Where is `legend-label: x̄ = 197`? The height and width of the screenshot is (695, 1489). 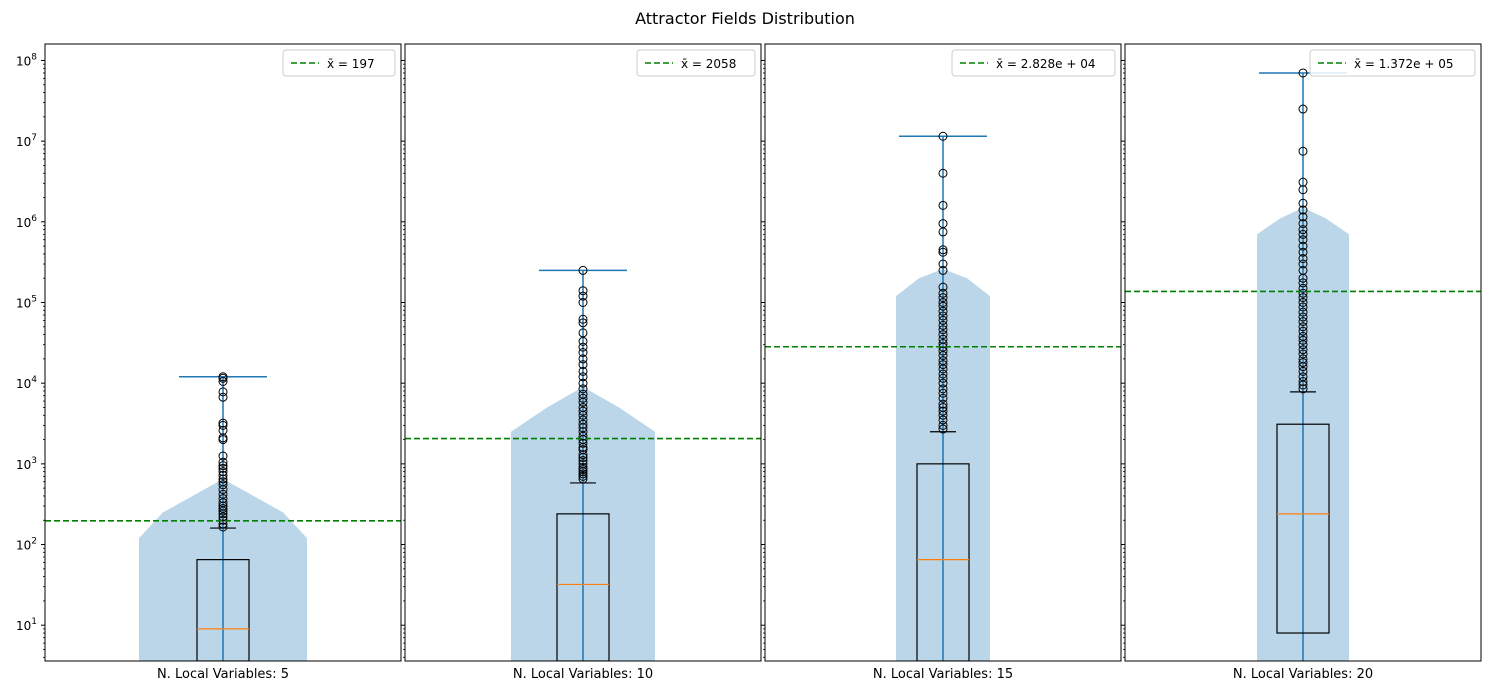 legend-label: x̄ = 197 is located at coordinates (351, 64).